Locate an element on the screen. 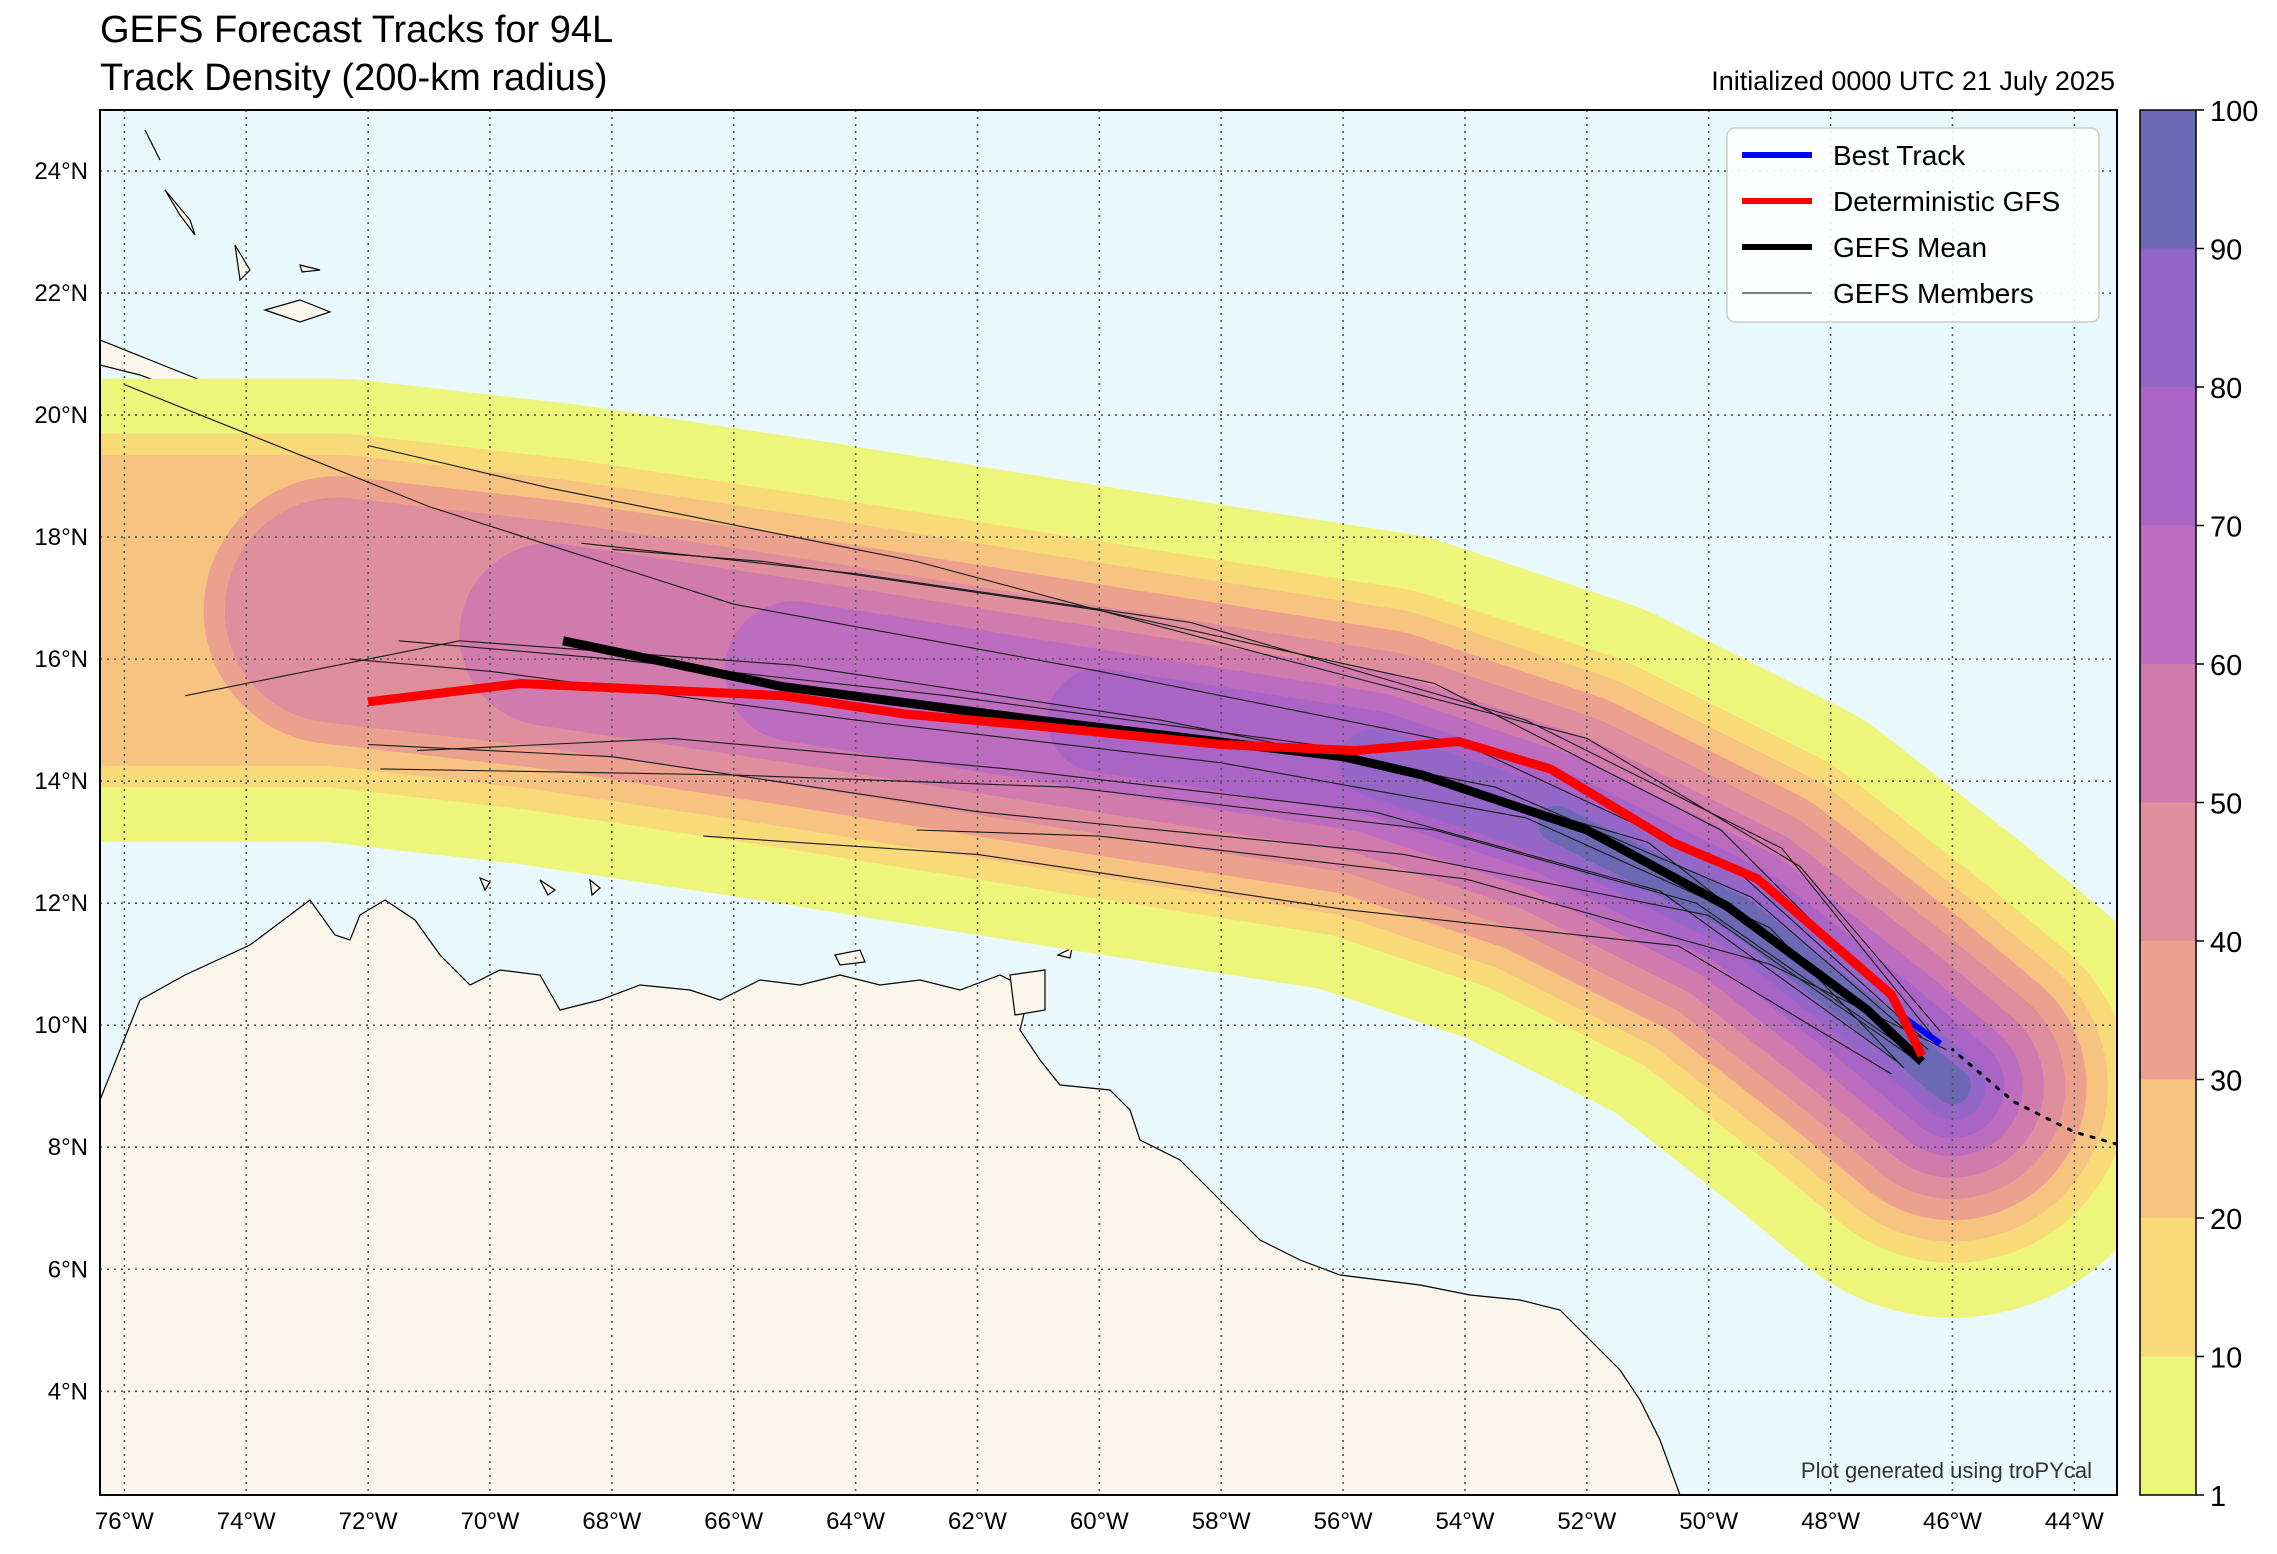 Image resolution: width=2277 pixels, height=1554 pixels. y-tick-label: 24°N is located at coordinates (61, 171).